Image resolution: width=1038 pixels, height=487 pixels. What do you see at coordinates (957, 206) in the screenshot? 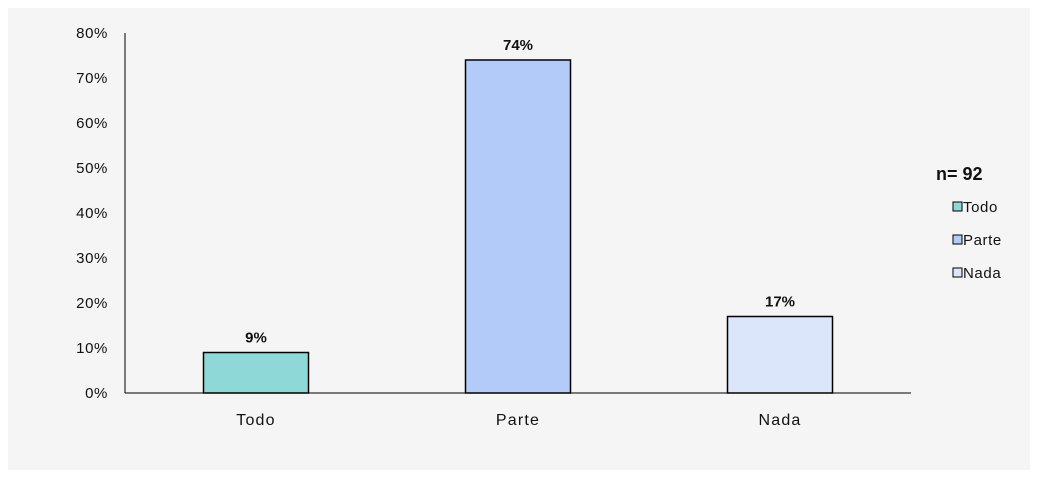
I see `legend-swatch-todo` at bounding box center [957, 206].